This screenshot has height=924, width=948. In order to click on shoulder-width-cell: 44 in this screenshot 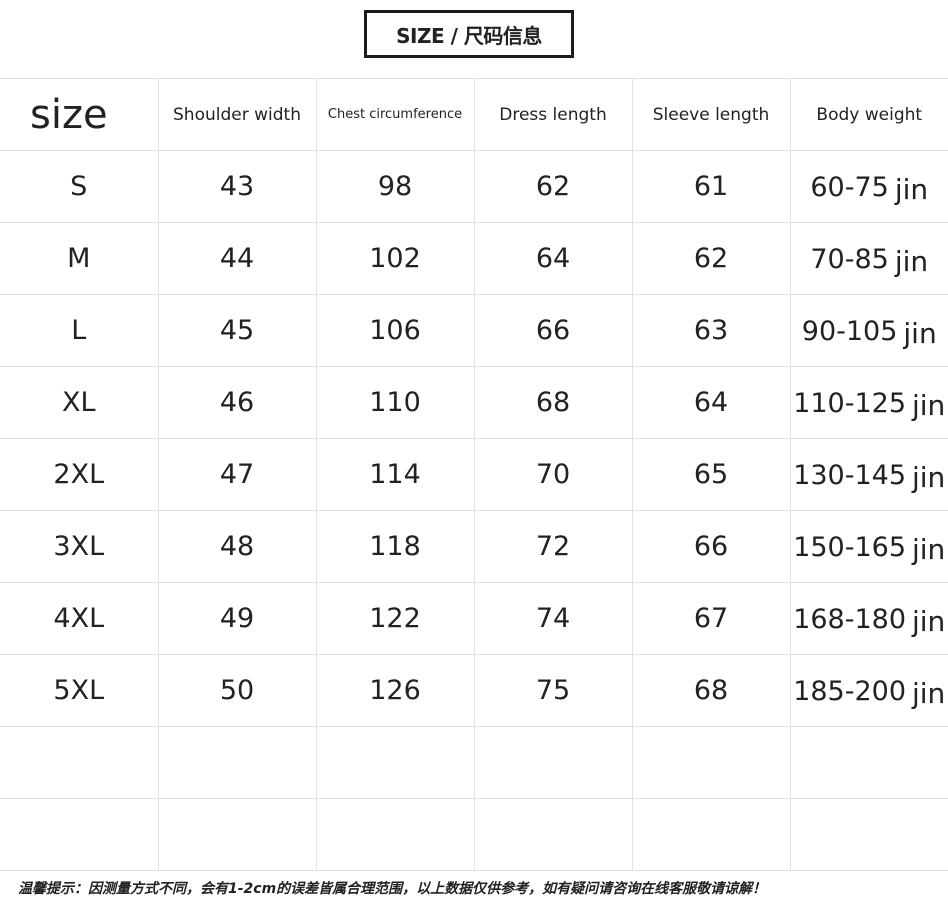, I will do `click(237, 258)`.